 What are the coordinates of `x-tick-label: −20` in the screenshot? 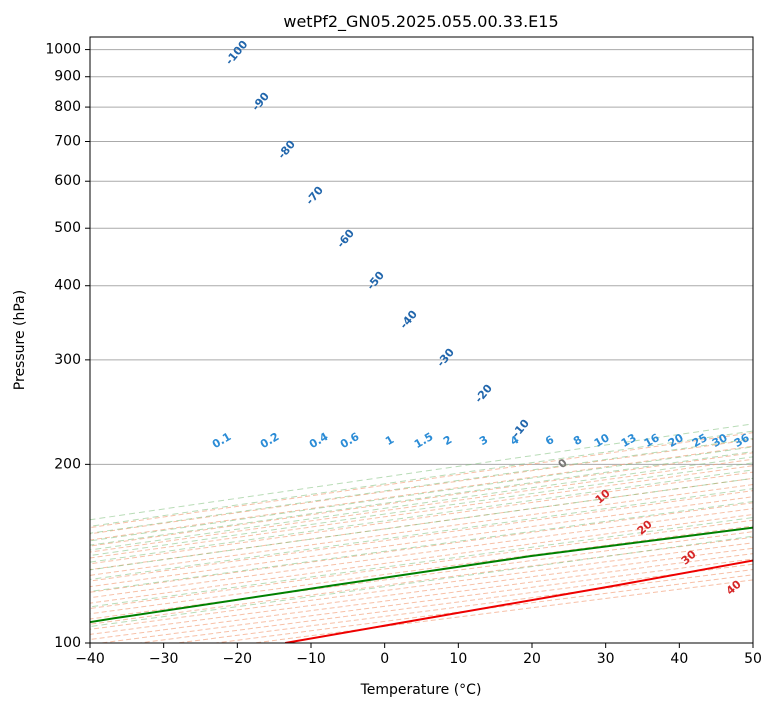 It's located at (238, 659).